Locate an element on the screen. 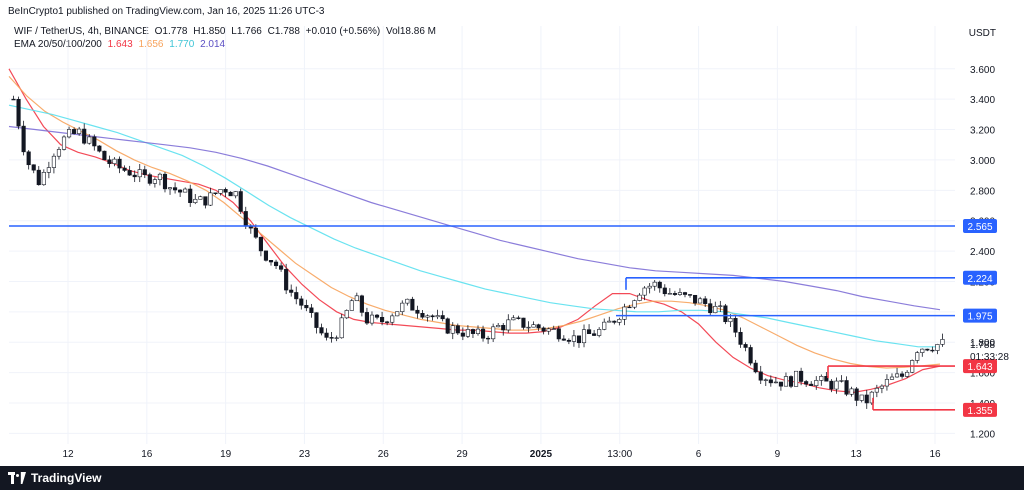  tradingview-logo: TradingView is located at coordinates (54, 478).